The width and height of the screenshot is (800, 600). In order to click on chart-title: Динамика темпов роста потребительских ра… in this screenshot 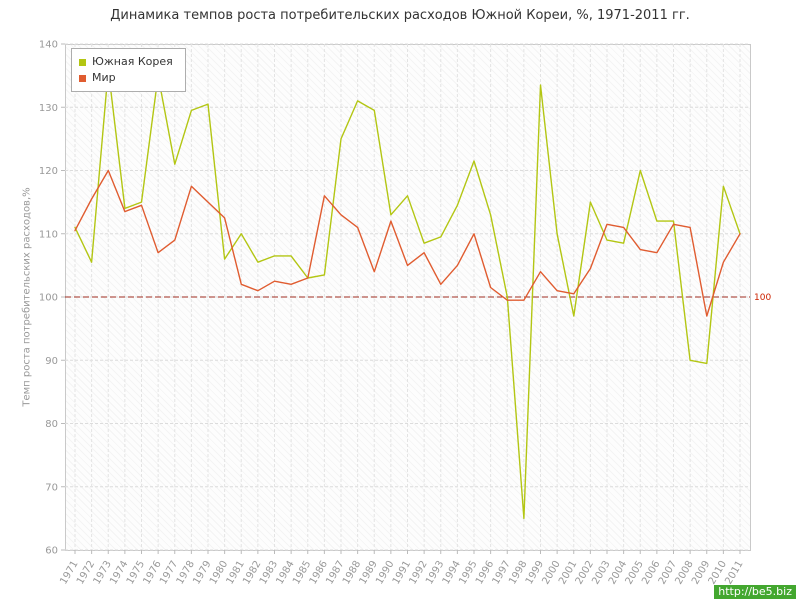, I will do `click(400, 15)`.